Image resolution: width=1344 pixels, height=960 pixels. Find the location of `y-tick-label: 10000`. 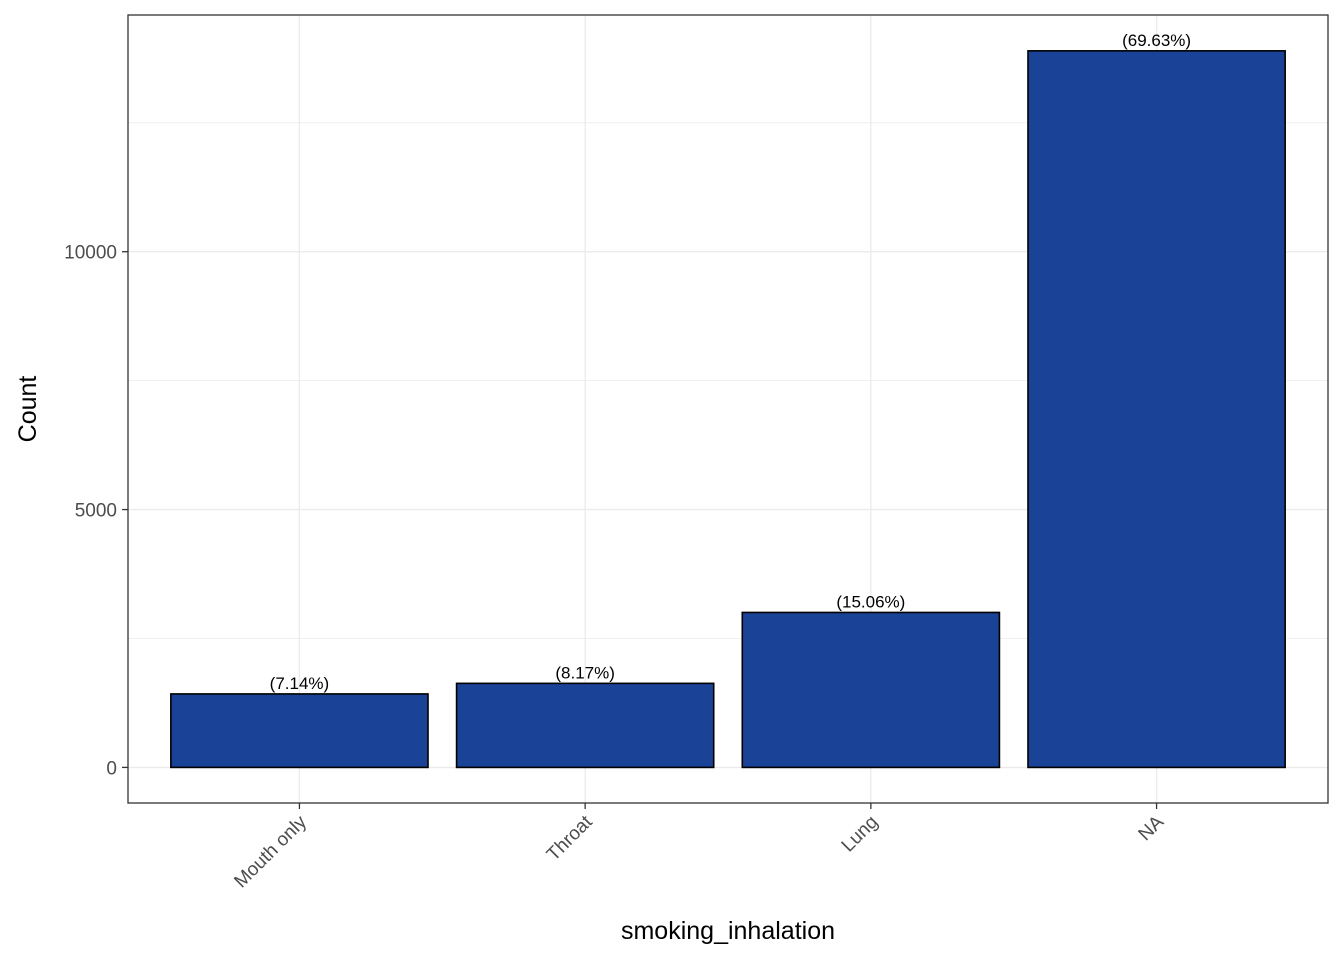

y-tick-label: 10000 is located at coordinates (90, 253).